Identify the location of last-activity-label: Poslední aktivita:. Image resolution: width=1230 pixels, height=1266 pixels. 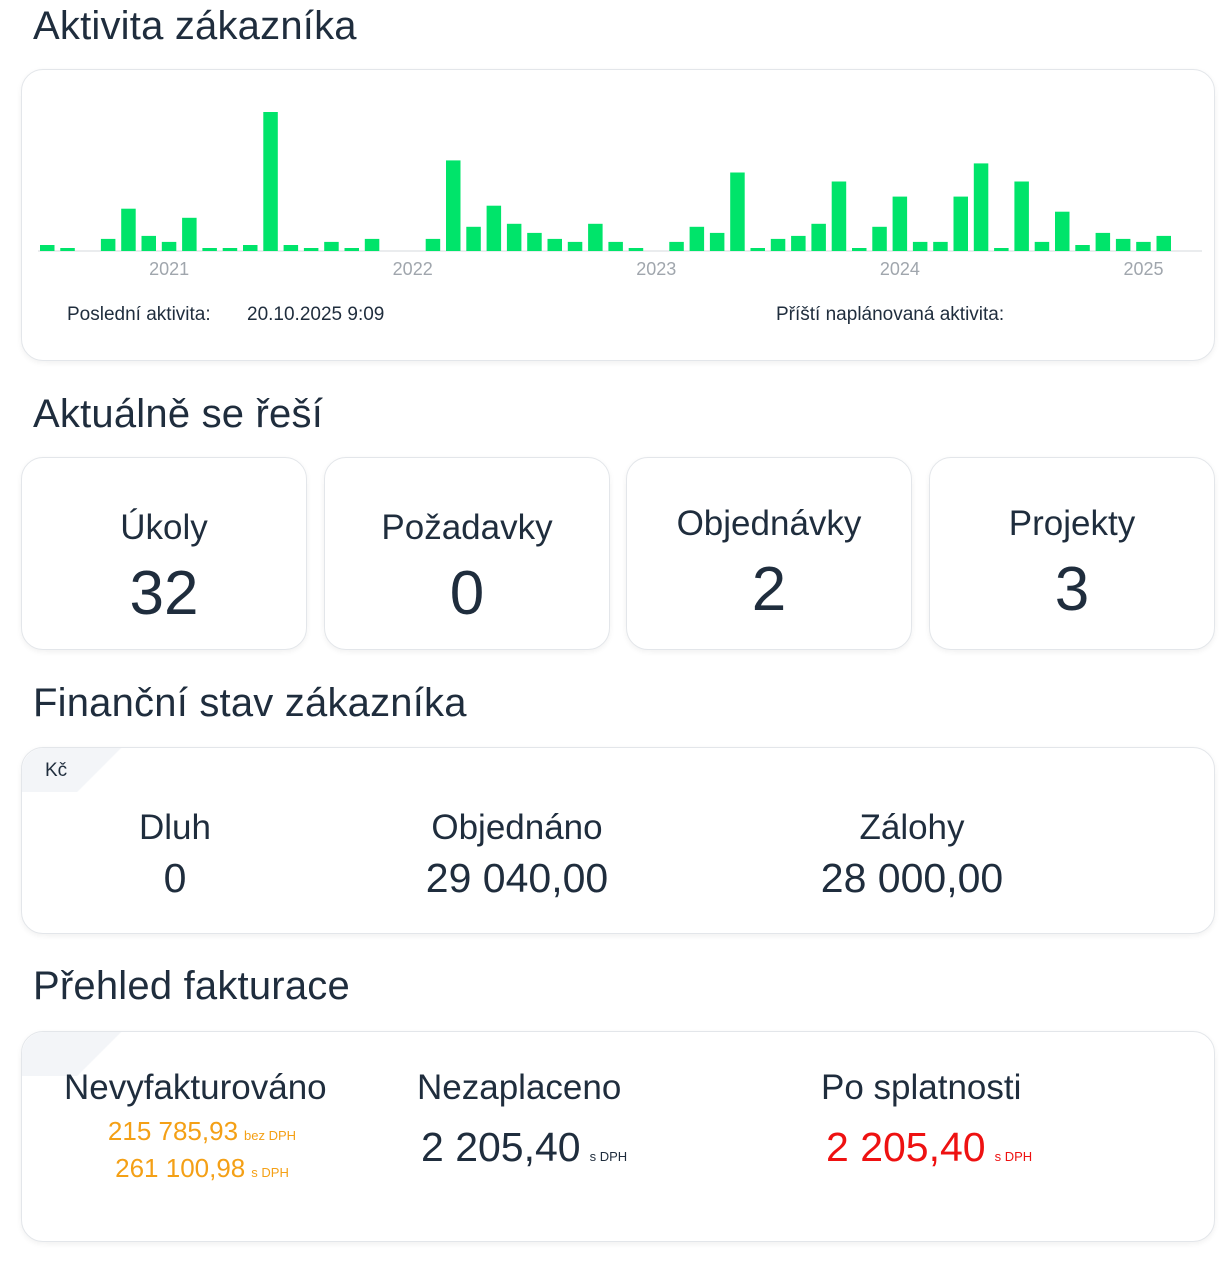
(139, 314).